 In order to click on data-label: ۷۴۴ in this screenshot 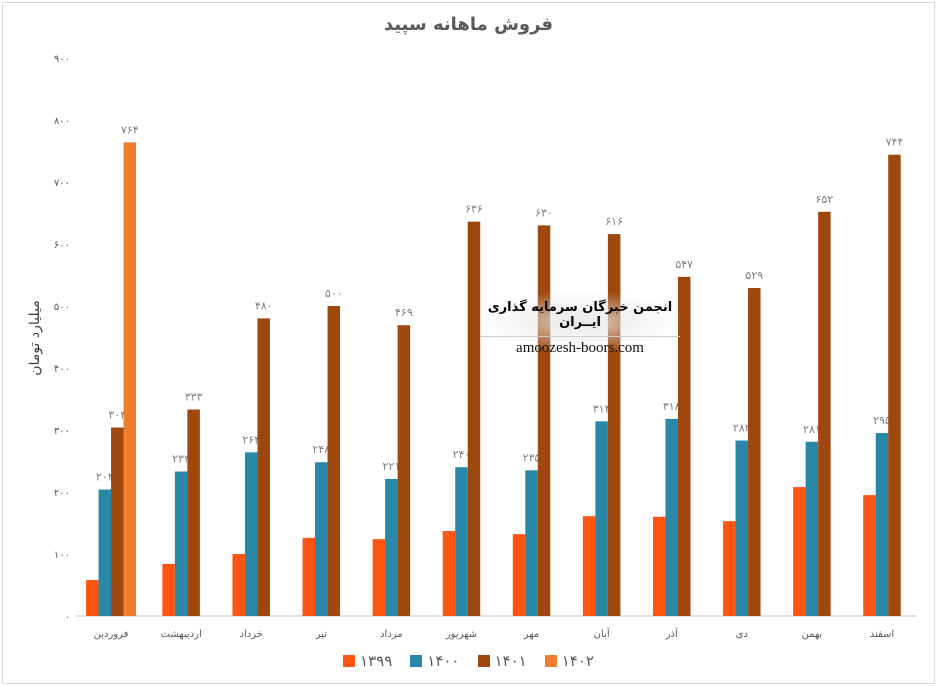, I will do `click(895, 142)`.